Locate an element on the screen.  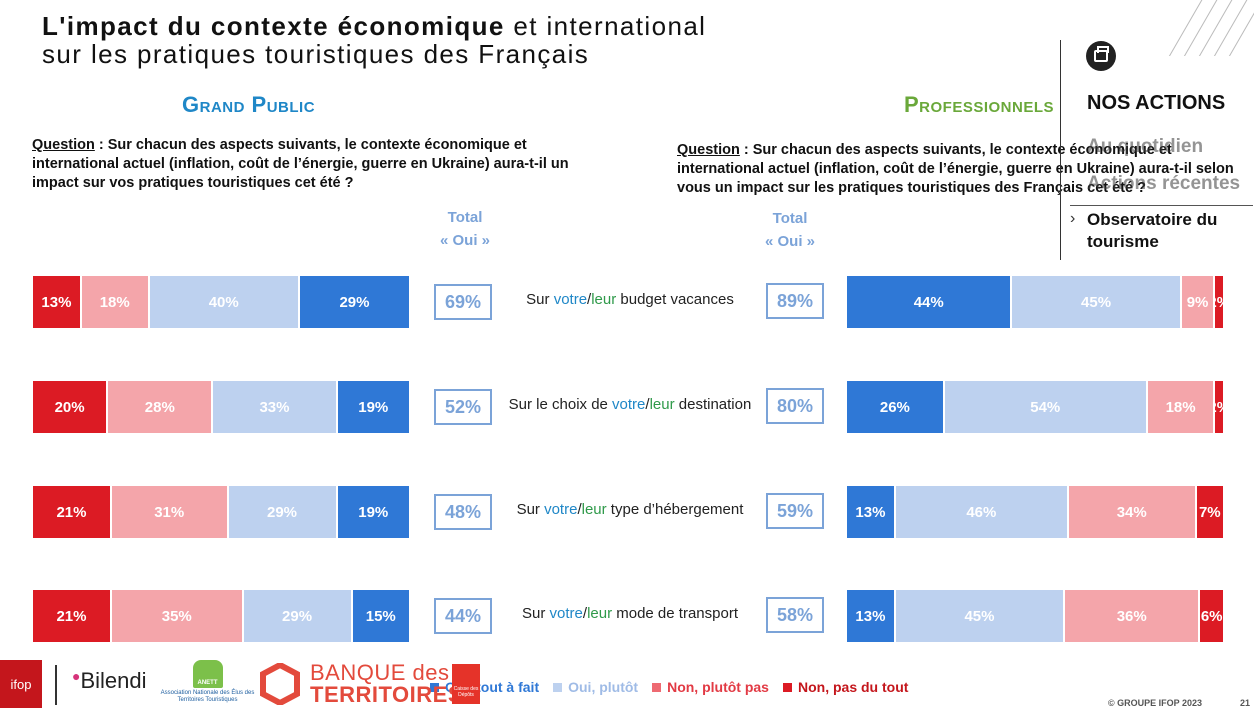
bar-segment-oui-fait: 44% is located at coordinates (930, 302).